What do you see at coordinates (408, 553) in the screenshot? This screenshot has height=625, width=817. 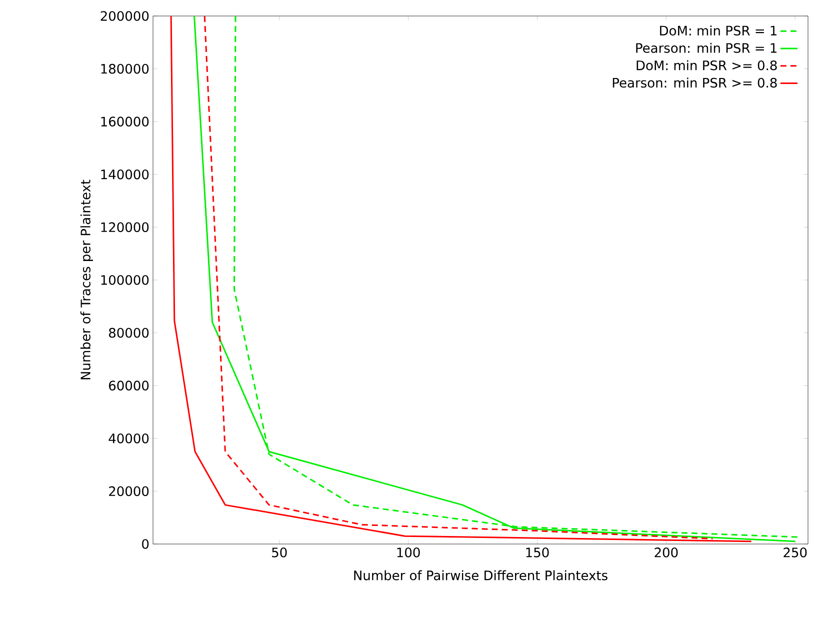 I see `x-tick-label: 100` at bounding box center [408, 553].